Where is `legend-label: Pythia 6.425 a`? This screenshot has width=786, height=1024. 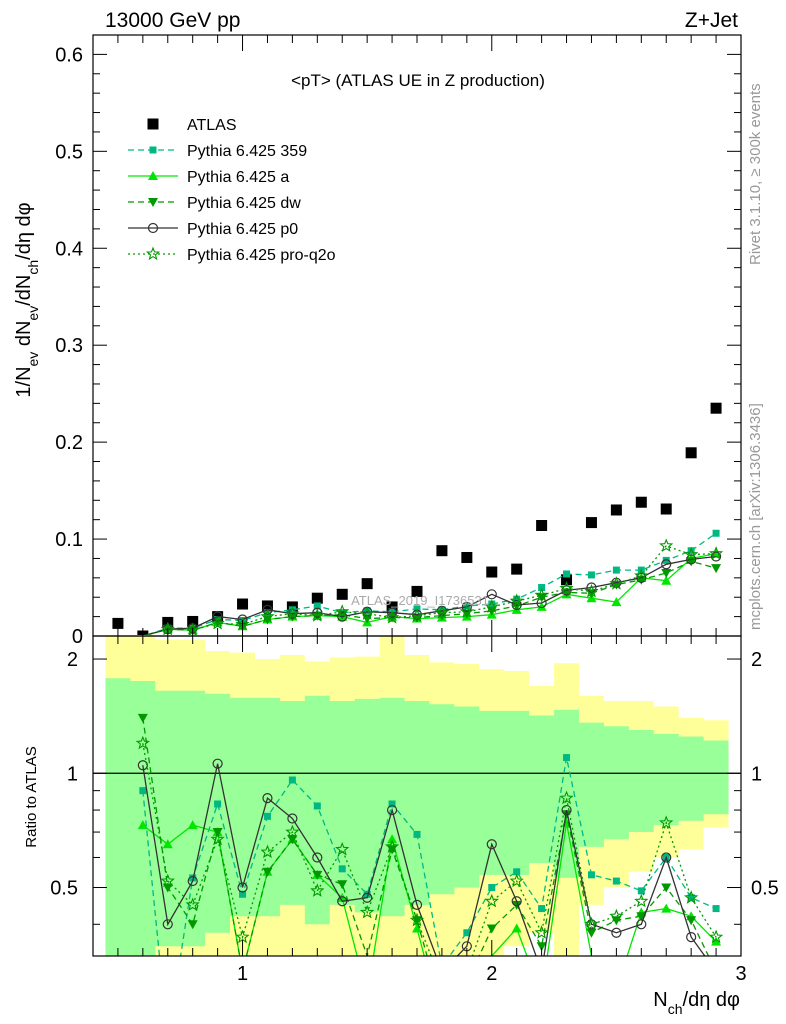
legend-label: Pythia 6.425 a is located at coordinates (238, 177).